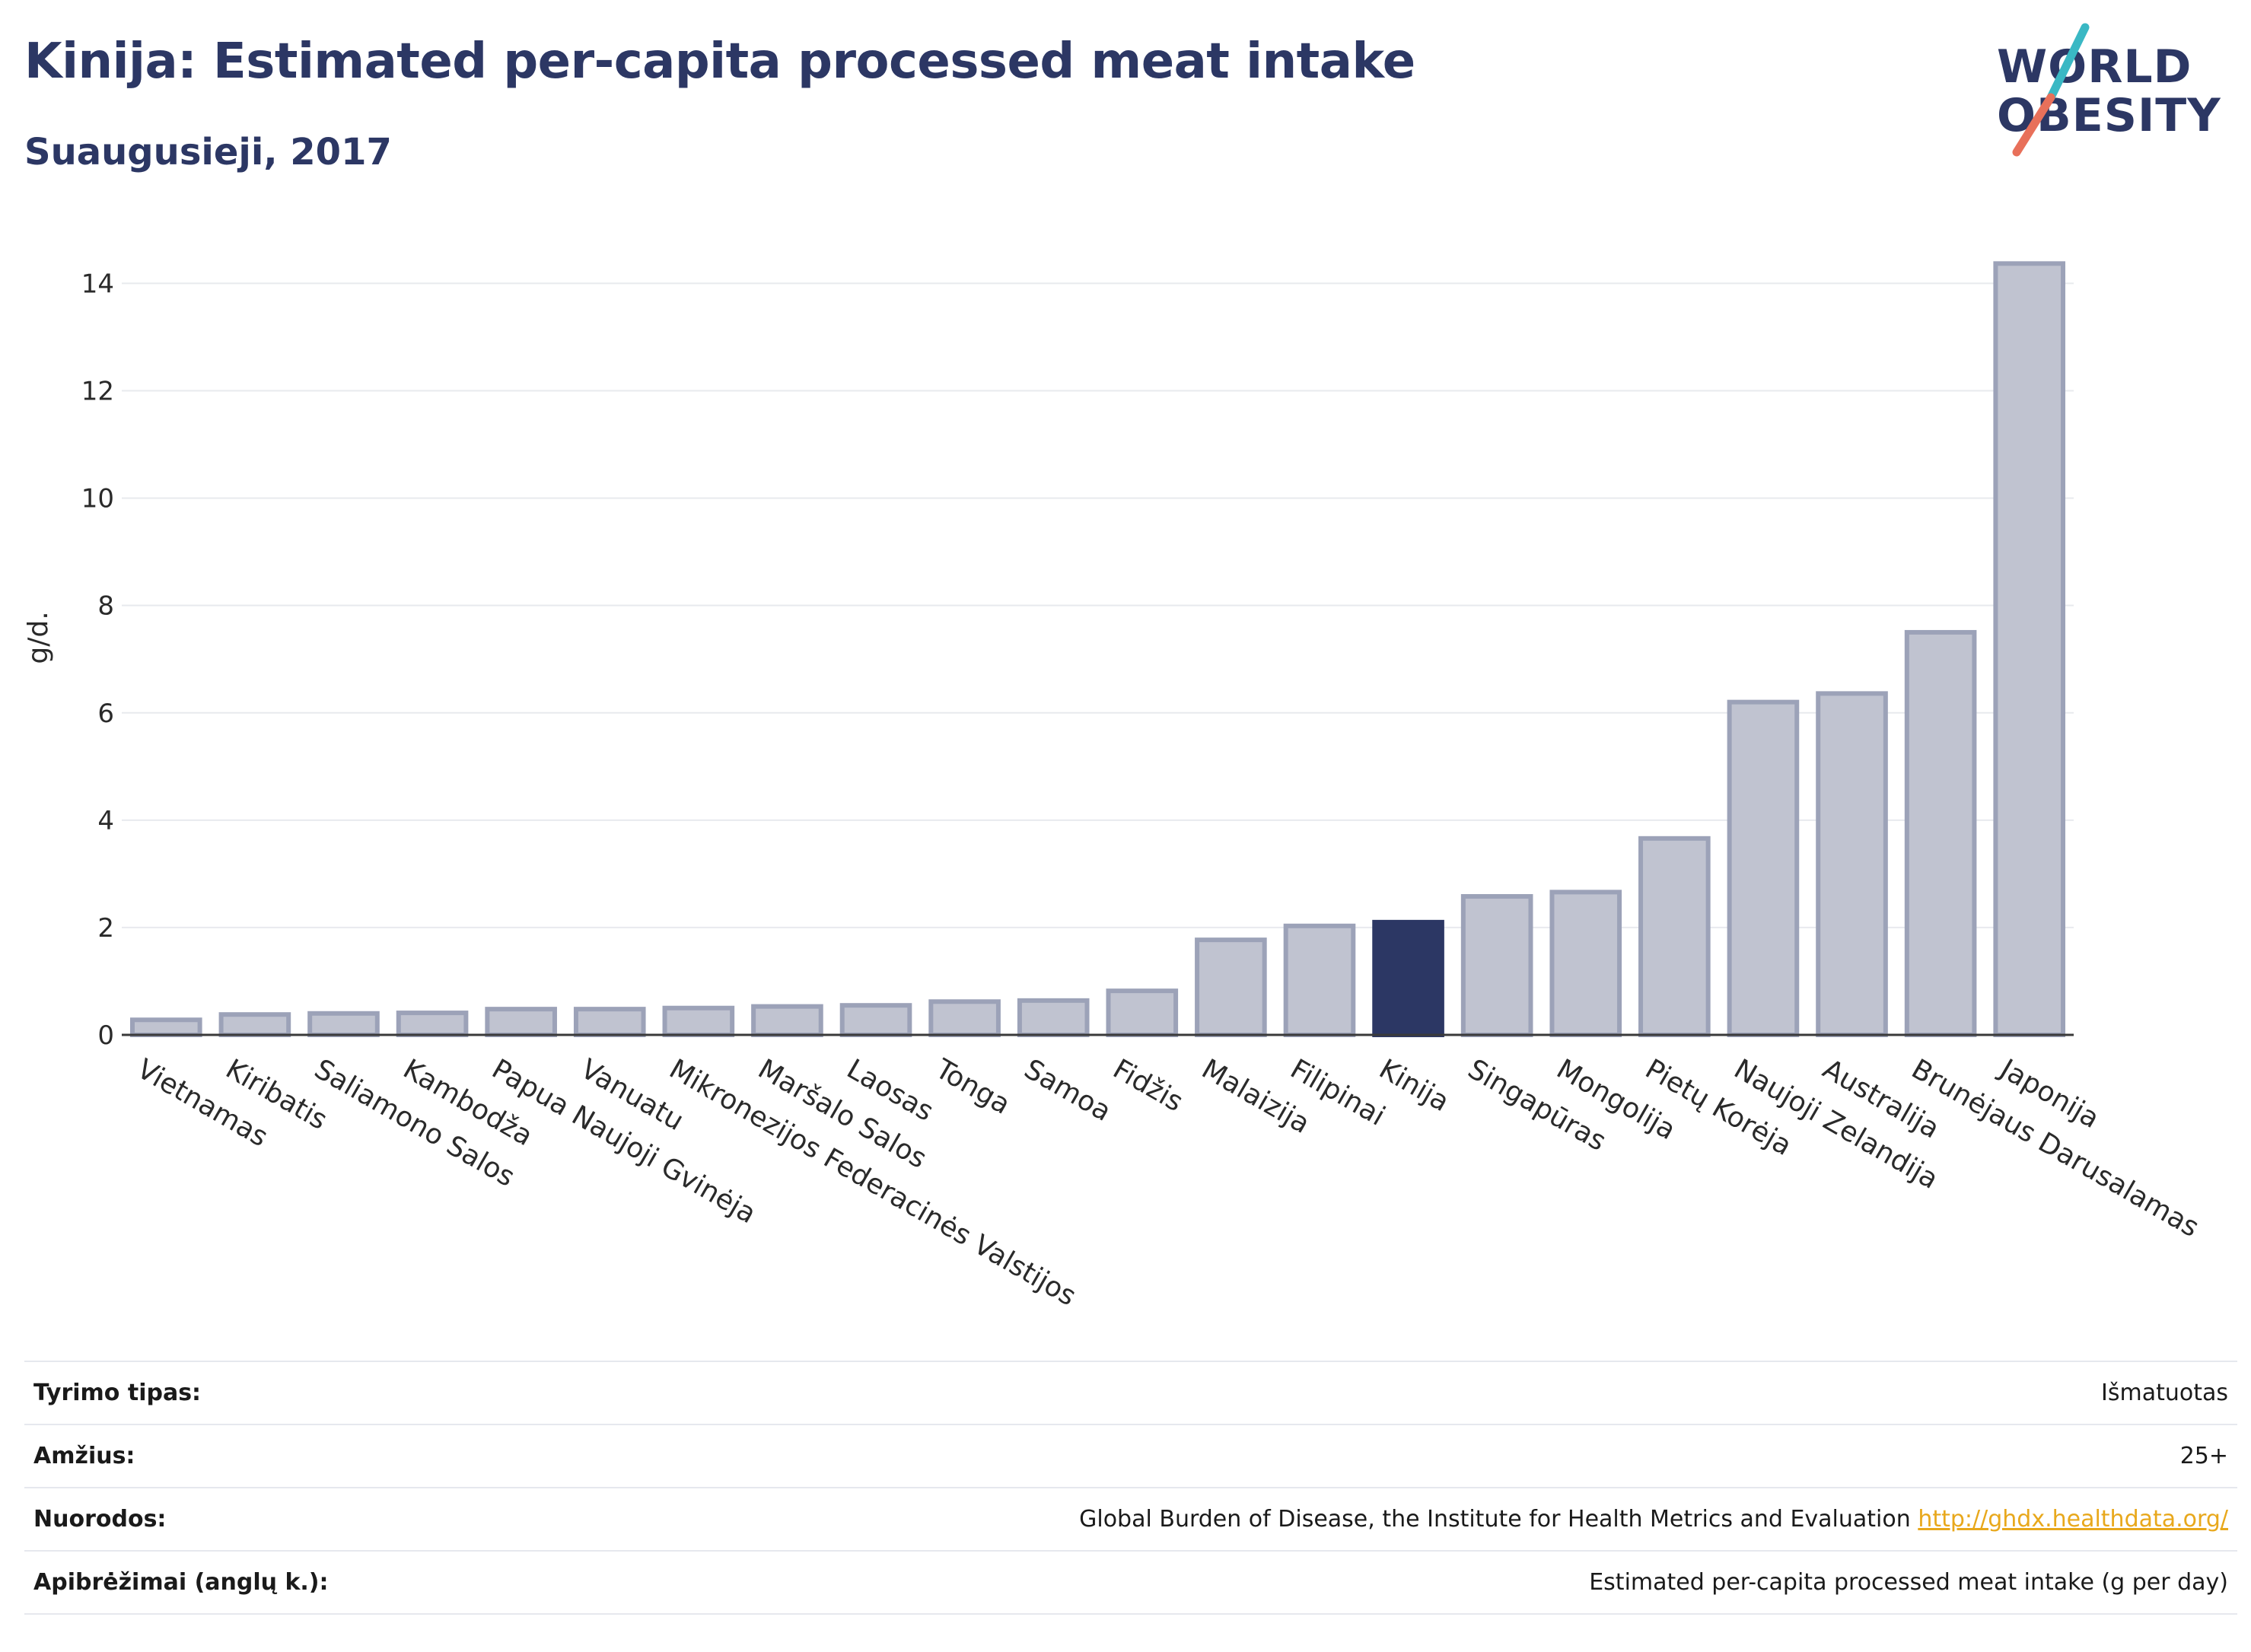 The width and height of the screenshot is (2251, 1652). I want to click on chart-subtitle: Suaugusieji, 2017, so click(208, 152).